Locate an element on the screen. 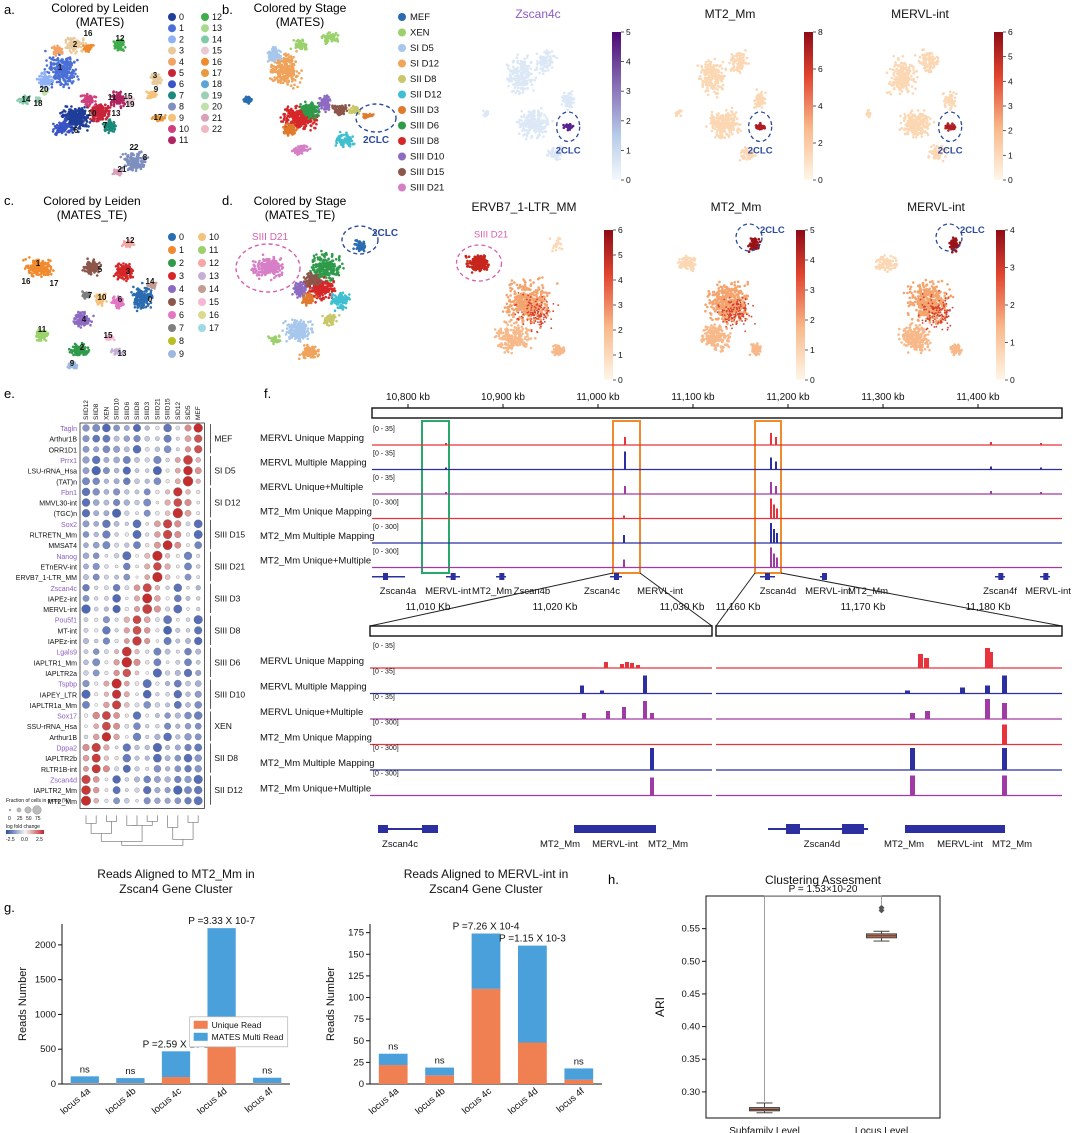 The height and width of the screenshot is (1133, 1080). clc-label-b: 2CLC is located at coordinates (376, 140).